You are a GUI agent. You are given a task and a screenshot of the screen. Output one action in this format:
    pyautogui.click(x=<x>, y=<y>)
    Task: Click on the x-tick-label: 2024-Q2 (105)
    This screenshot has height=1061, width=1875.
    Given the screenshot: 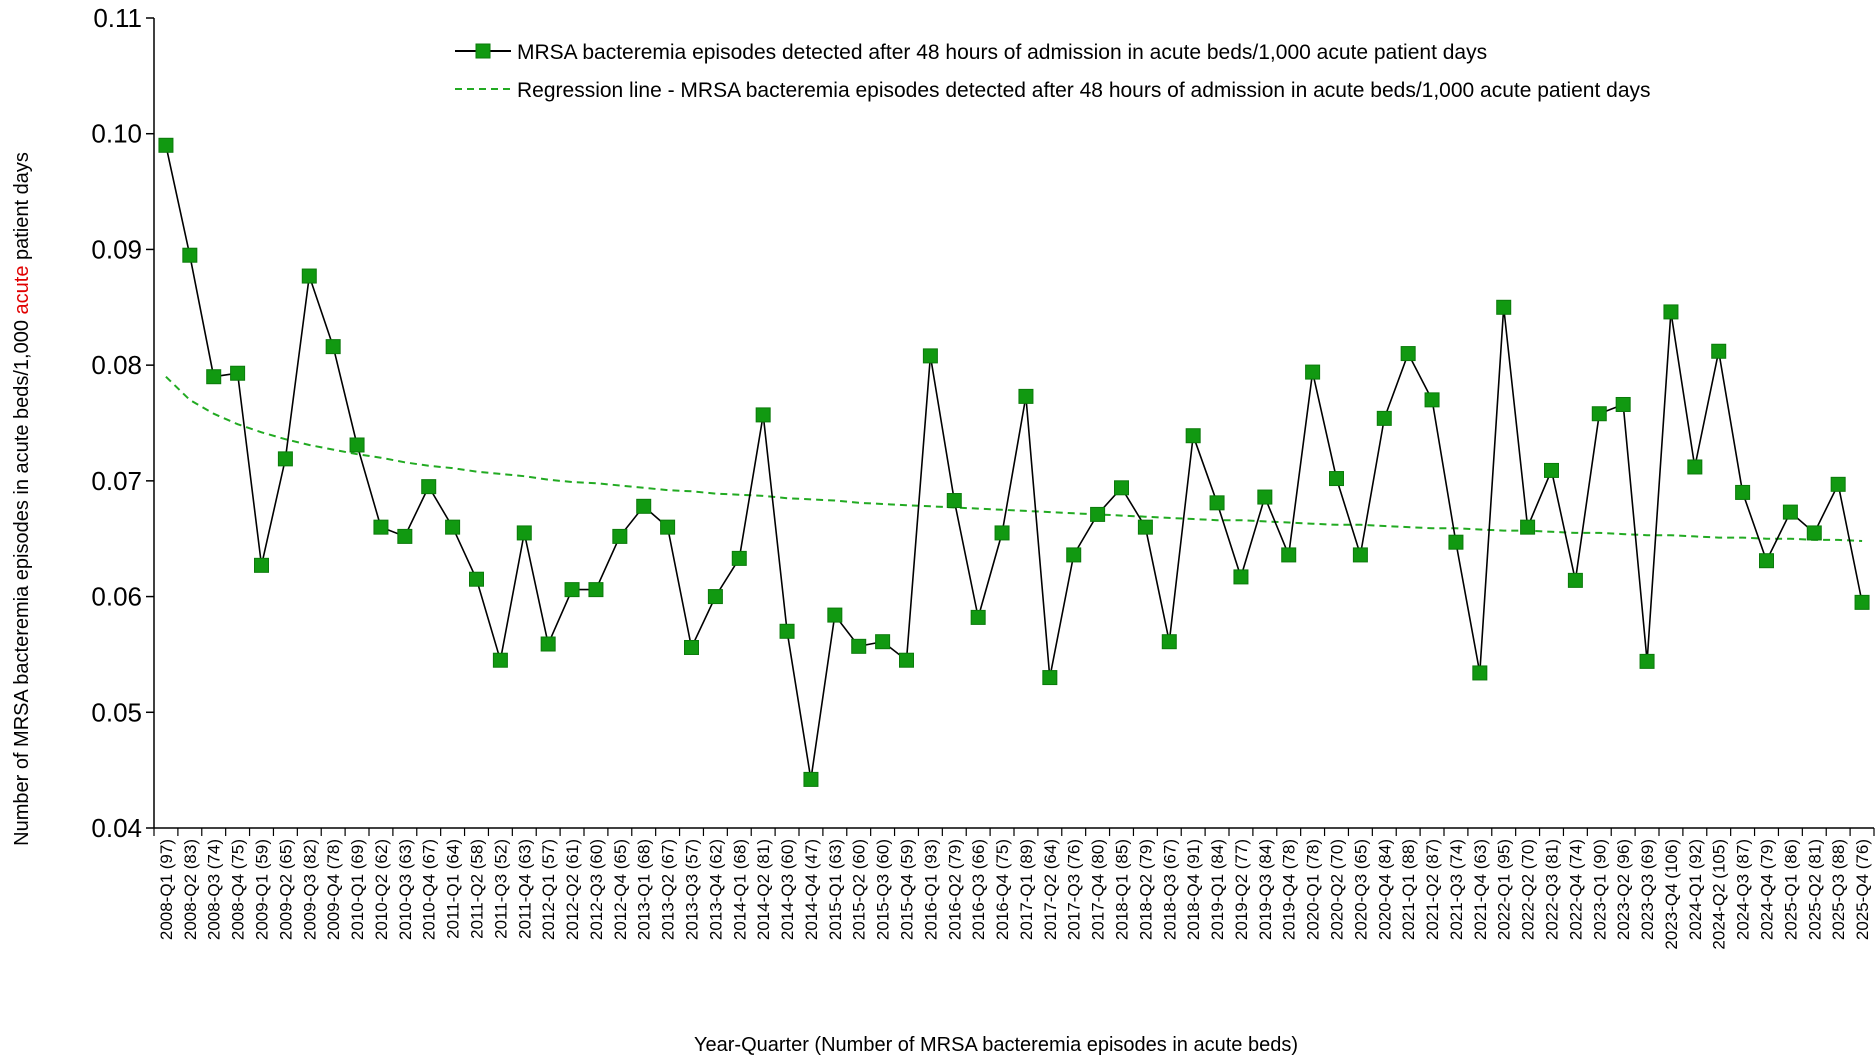 What is the action you would take?
    pyautogui.click(x=1719, y=894)
    